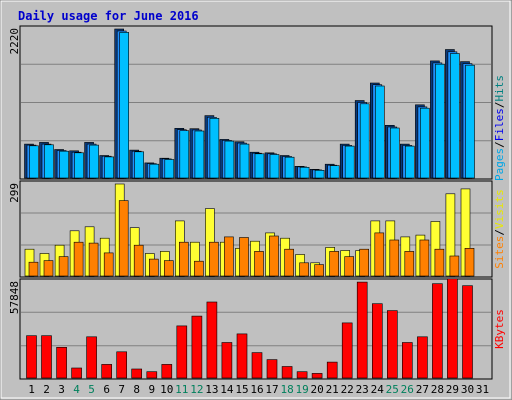 The width and height of the screenshot is (512, 400). What do you see at coordinates (196, 389) in the screenshot?
I see `x-tick-label-day-12: 12` at bounding box center [196, 389].